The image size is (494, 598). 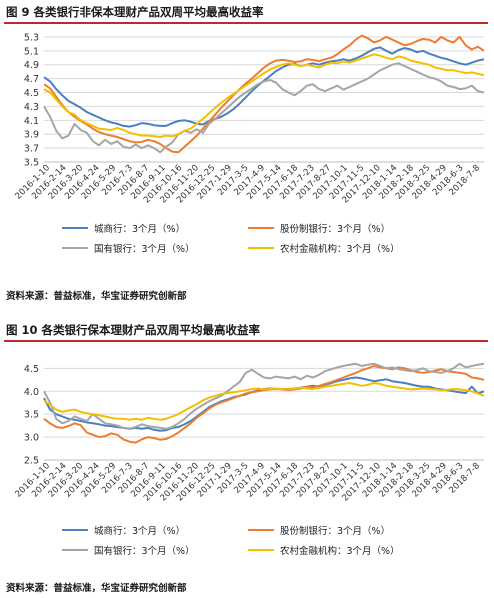 I want to click on y-tick-label: 4.7, so click(x=31, y=79).